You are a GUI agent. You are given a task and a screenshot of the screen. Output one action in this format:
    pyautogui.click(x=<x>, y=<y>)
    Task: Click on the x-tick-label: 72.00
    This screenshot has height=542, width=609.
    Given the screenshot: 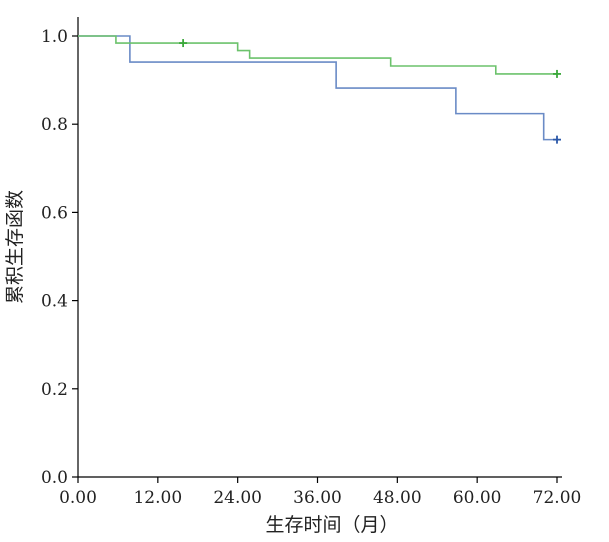 What is the action you would take?
    pyautogui.click(x=557, y=498)
    